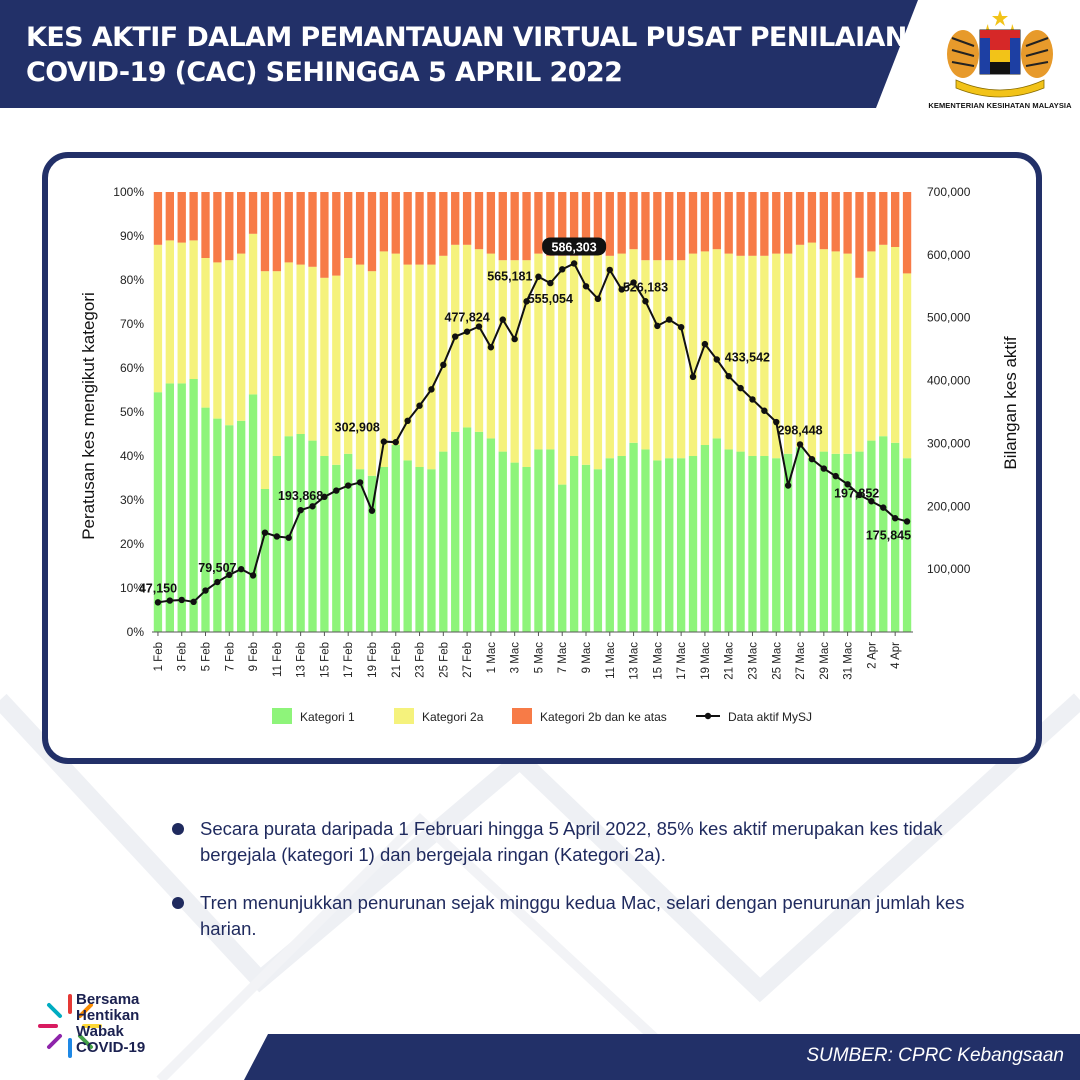  I want to click on data-label: 302,908, so click(357, 428).